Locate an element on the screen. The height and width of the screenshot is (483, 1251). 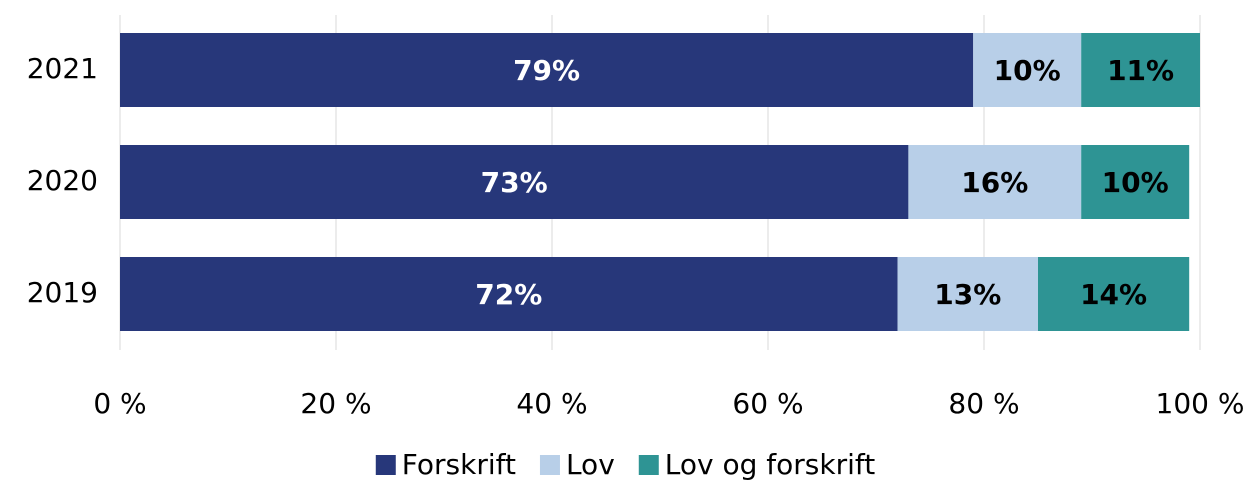
x-tick-label: 80 % is located at coordinates (983, 403).